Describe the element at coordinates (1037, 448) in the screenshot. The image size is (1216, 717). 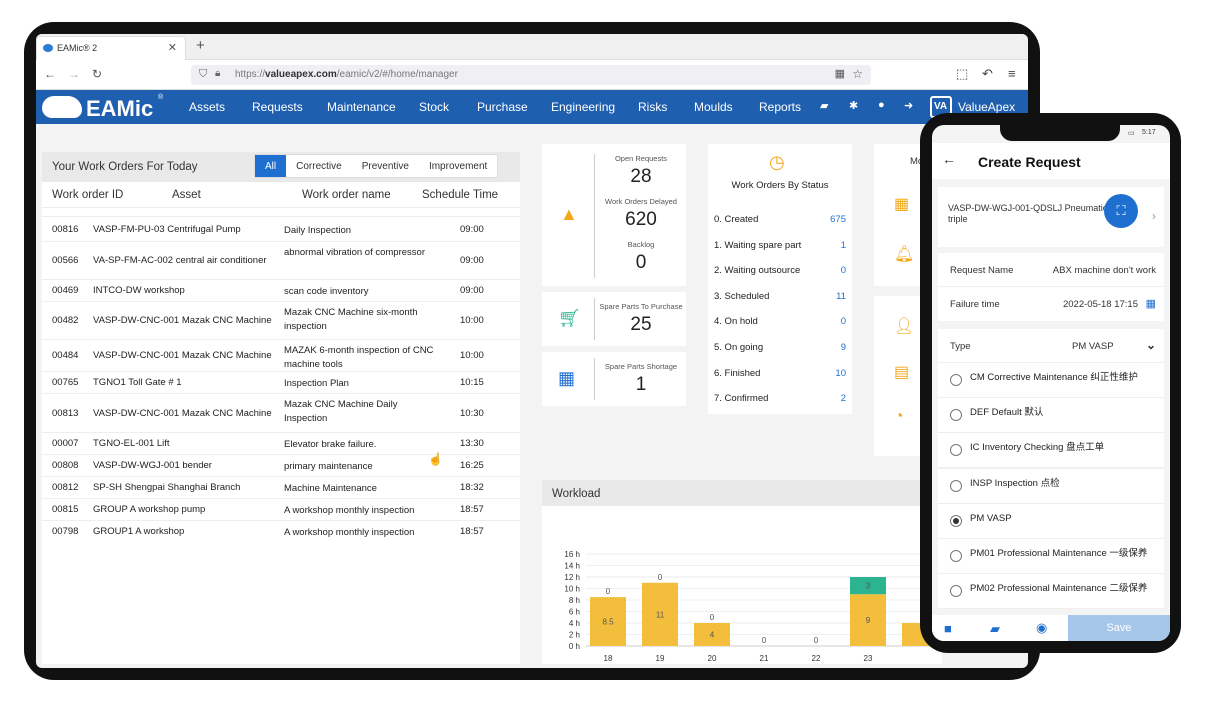
I see `option-label: IC Inventory Checking 盘点工单` at that location.